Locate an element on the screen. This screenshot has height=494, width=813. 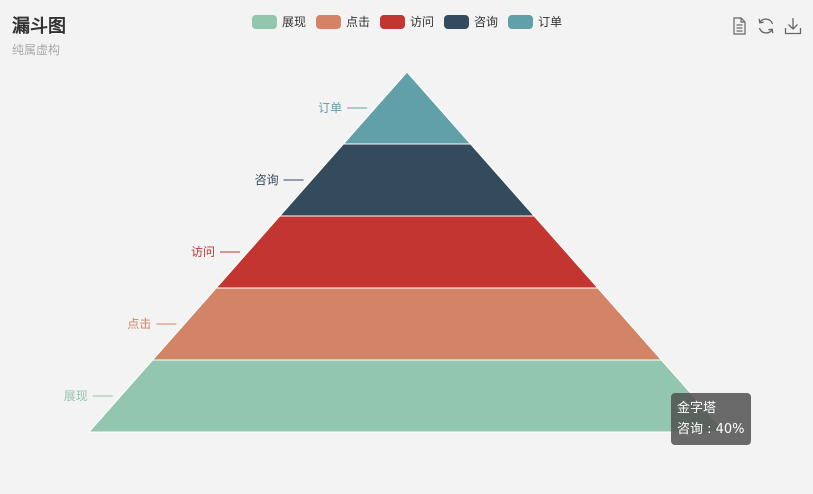
legend-label: 点击 is located at coordinates (358, 22).